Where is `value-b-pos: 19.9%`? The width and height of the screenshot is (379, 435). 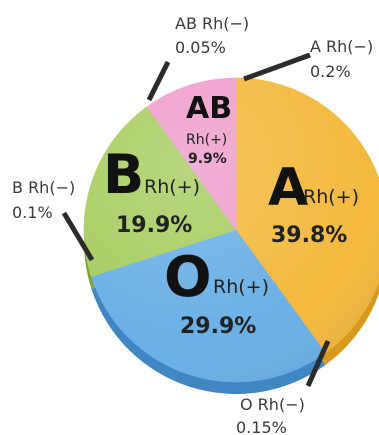
value-b-pos: 19.9% is located at coordinates (154, 225).